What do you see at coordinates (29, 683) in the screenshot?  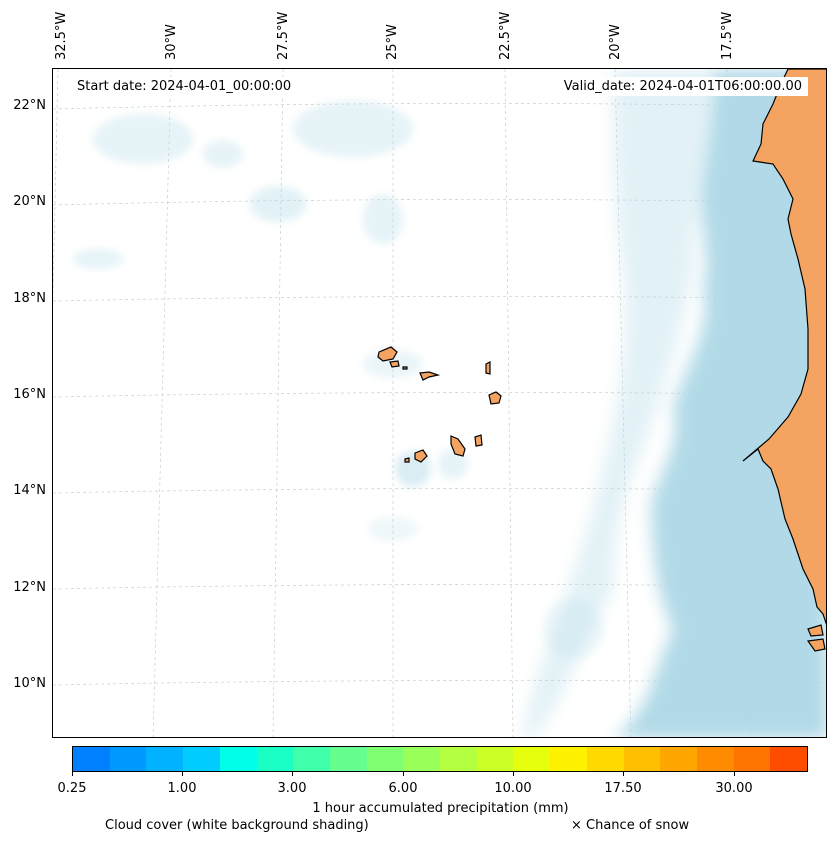 I see `lat-label-10n: 10°N` at bounding box center [29, 683].